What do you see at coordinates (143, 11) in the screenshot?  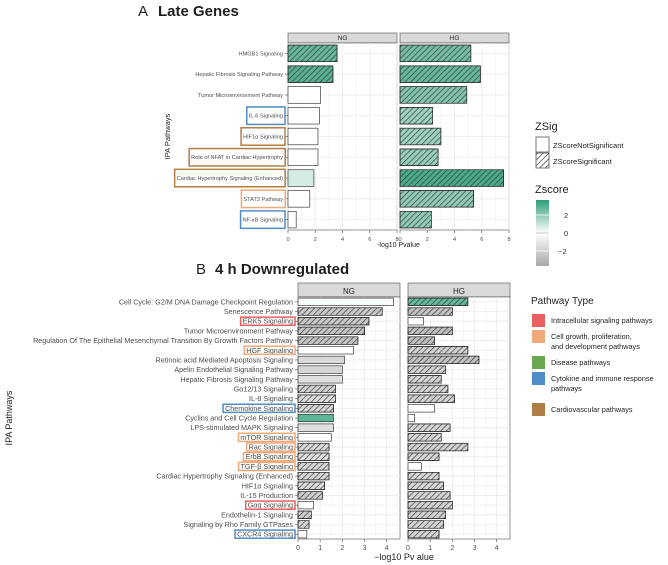 I see `panel-a-letter: A` at bounding box center [143, 11].